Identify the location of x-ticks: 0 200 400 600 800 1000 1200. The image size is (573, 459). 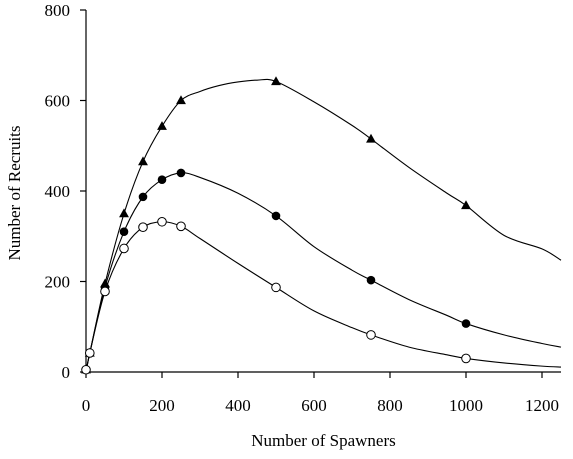
(320, 393).